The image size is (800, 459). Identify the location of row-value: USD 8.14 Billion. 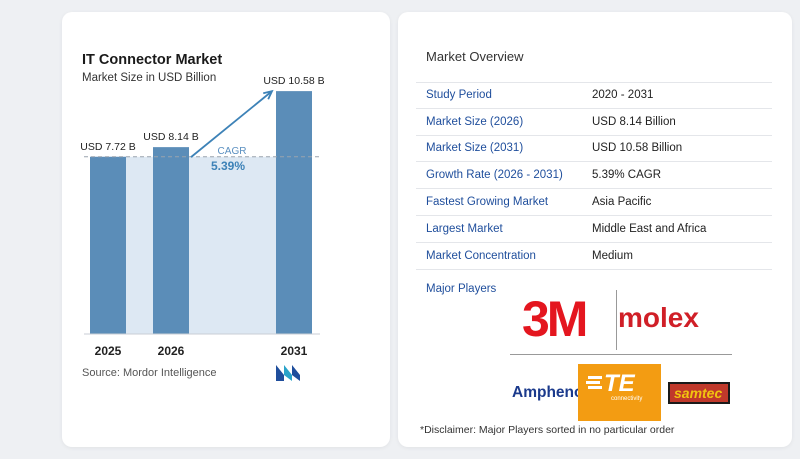
(634, 121).